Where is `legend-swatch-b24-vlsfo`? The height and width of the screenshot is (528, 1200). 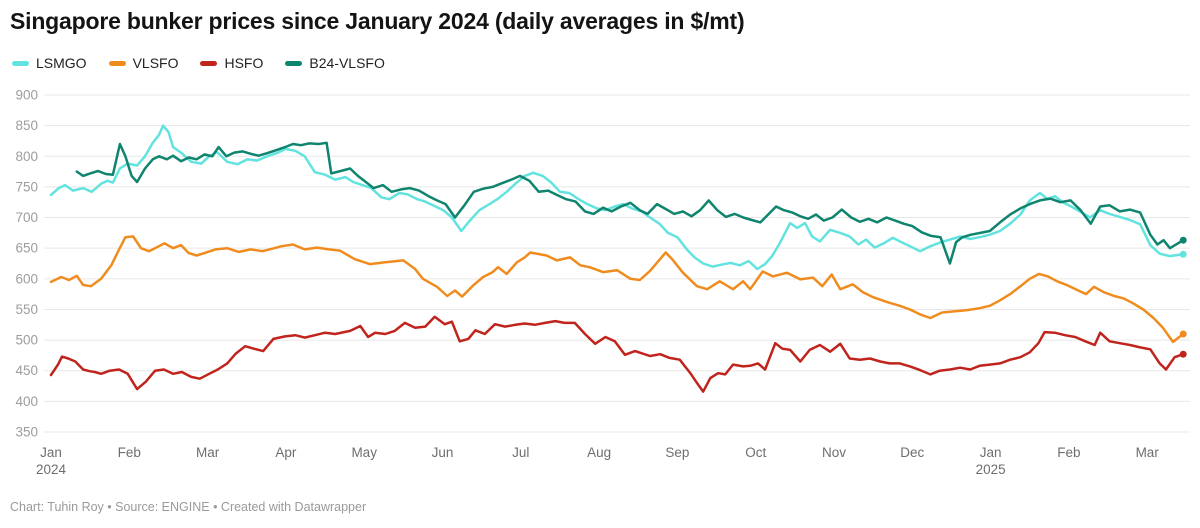 legend-swatch-b24-vlsfo is located at coordinates (294, 63).